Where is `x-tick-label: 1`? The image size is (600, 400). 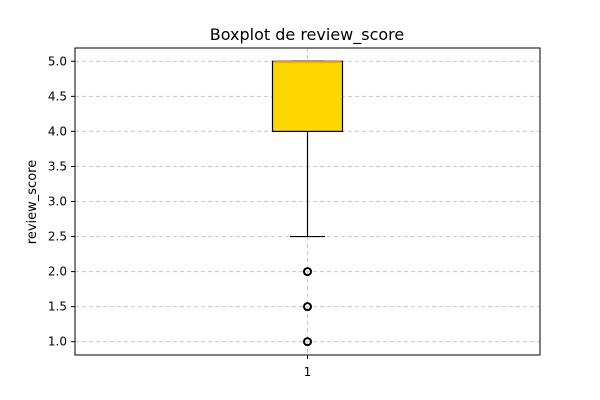 x-tick-label: 1 is located at coordinates (308, 372).